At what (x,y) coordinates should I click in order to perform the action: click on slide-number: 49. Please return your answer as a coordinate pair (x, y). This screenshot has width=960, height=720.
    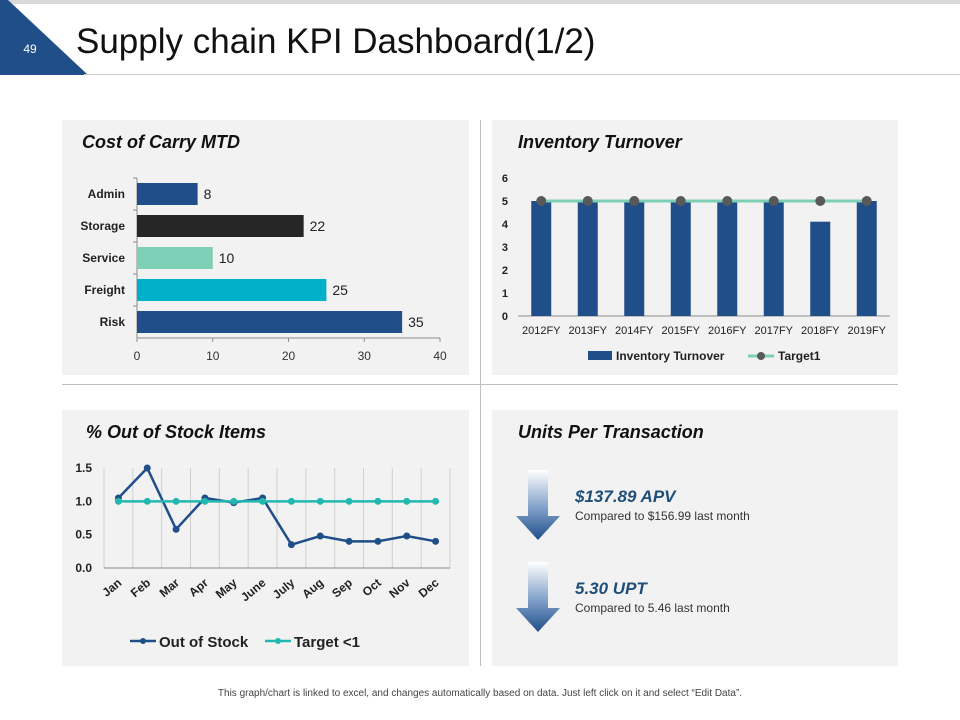
    Looking at the image, I should click on (30, 49).